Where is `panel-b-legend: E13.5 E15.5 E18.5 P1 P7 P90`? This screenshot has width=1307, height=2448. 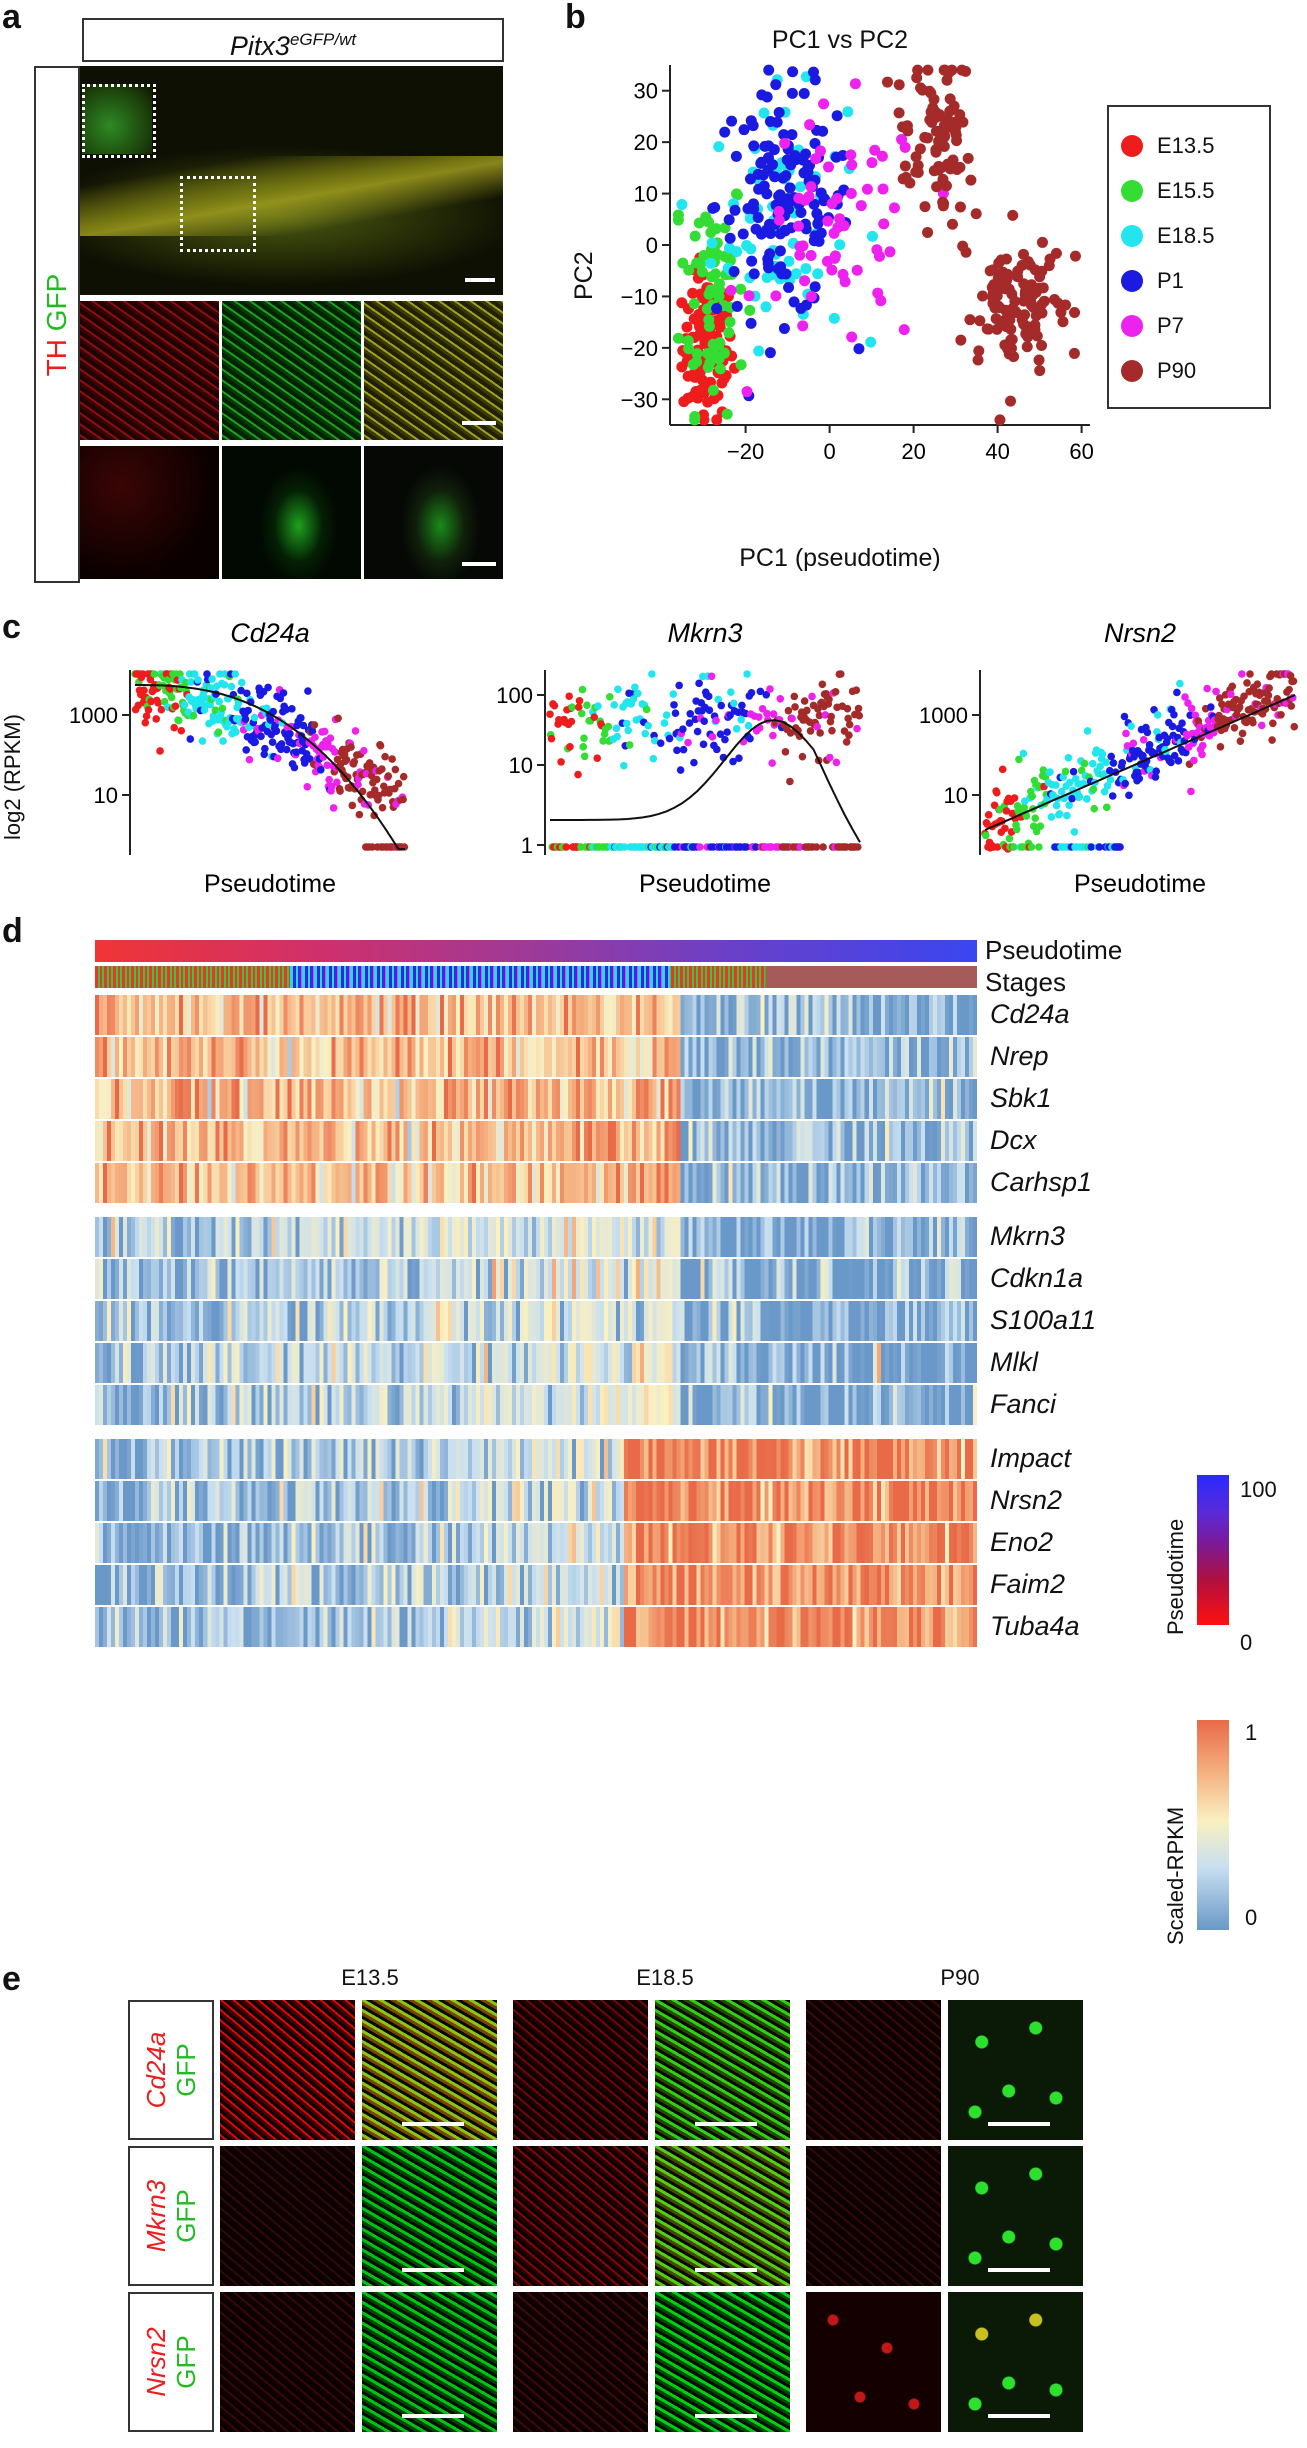 panel-b-legend: E13.5 E15.5 E18.5 P1 P7 P90 is located at coordinates (1189, 257).